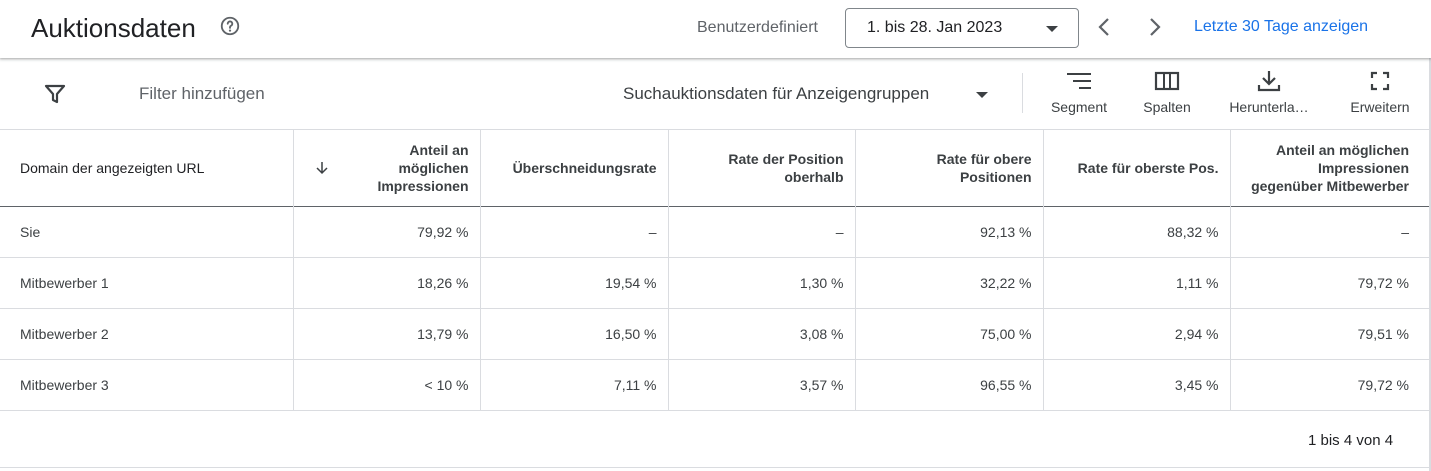 This screenshot has width=1431, height=471. Describe the element at coordinates (1022, 93) in the screenshot. I see `toolbar-divider` at that location.